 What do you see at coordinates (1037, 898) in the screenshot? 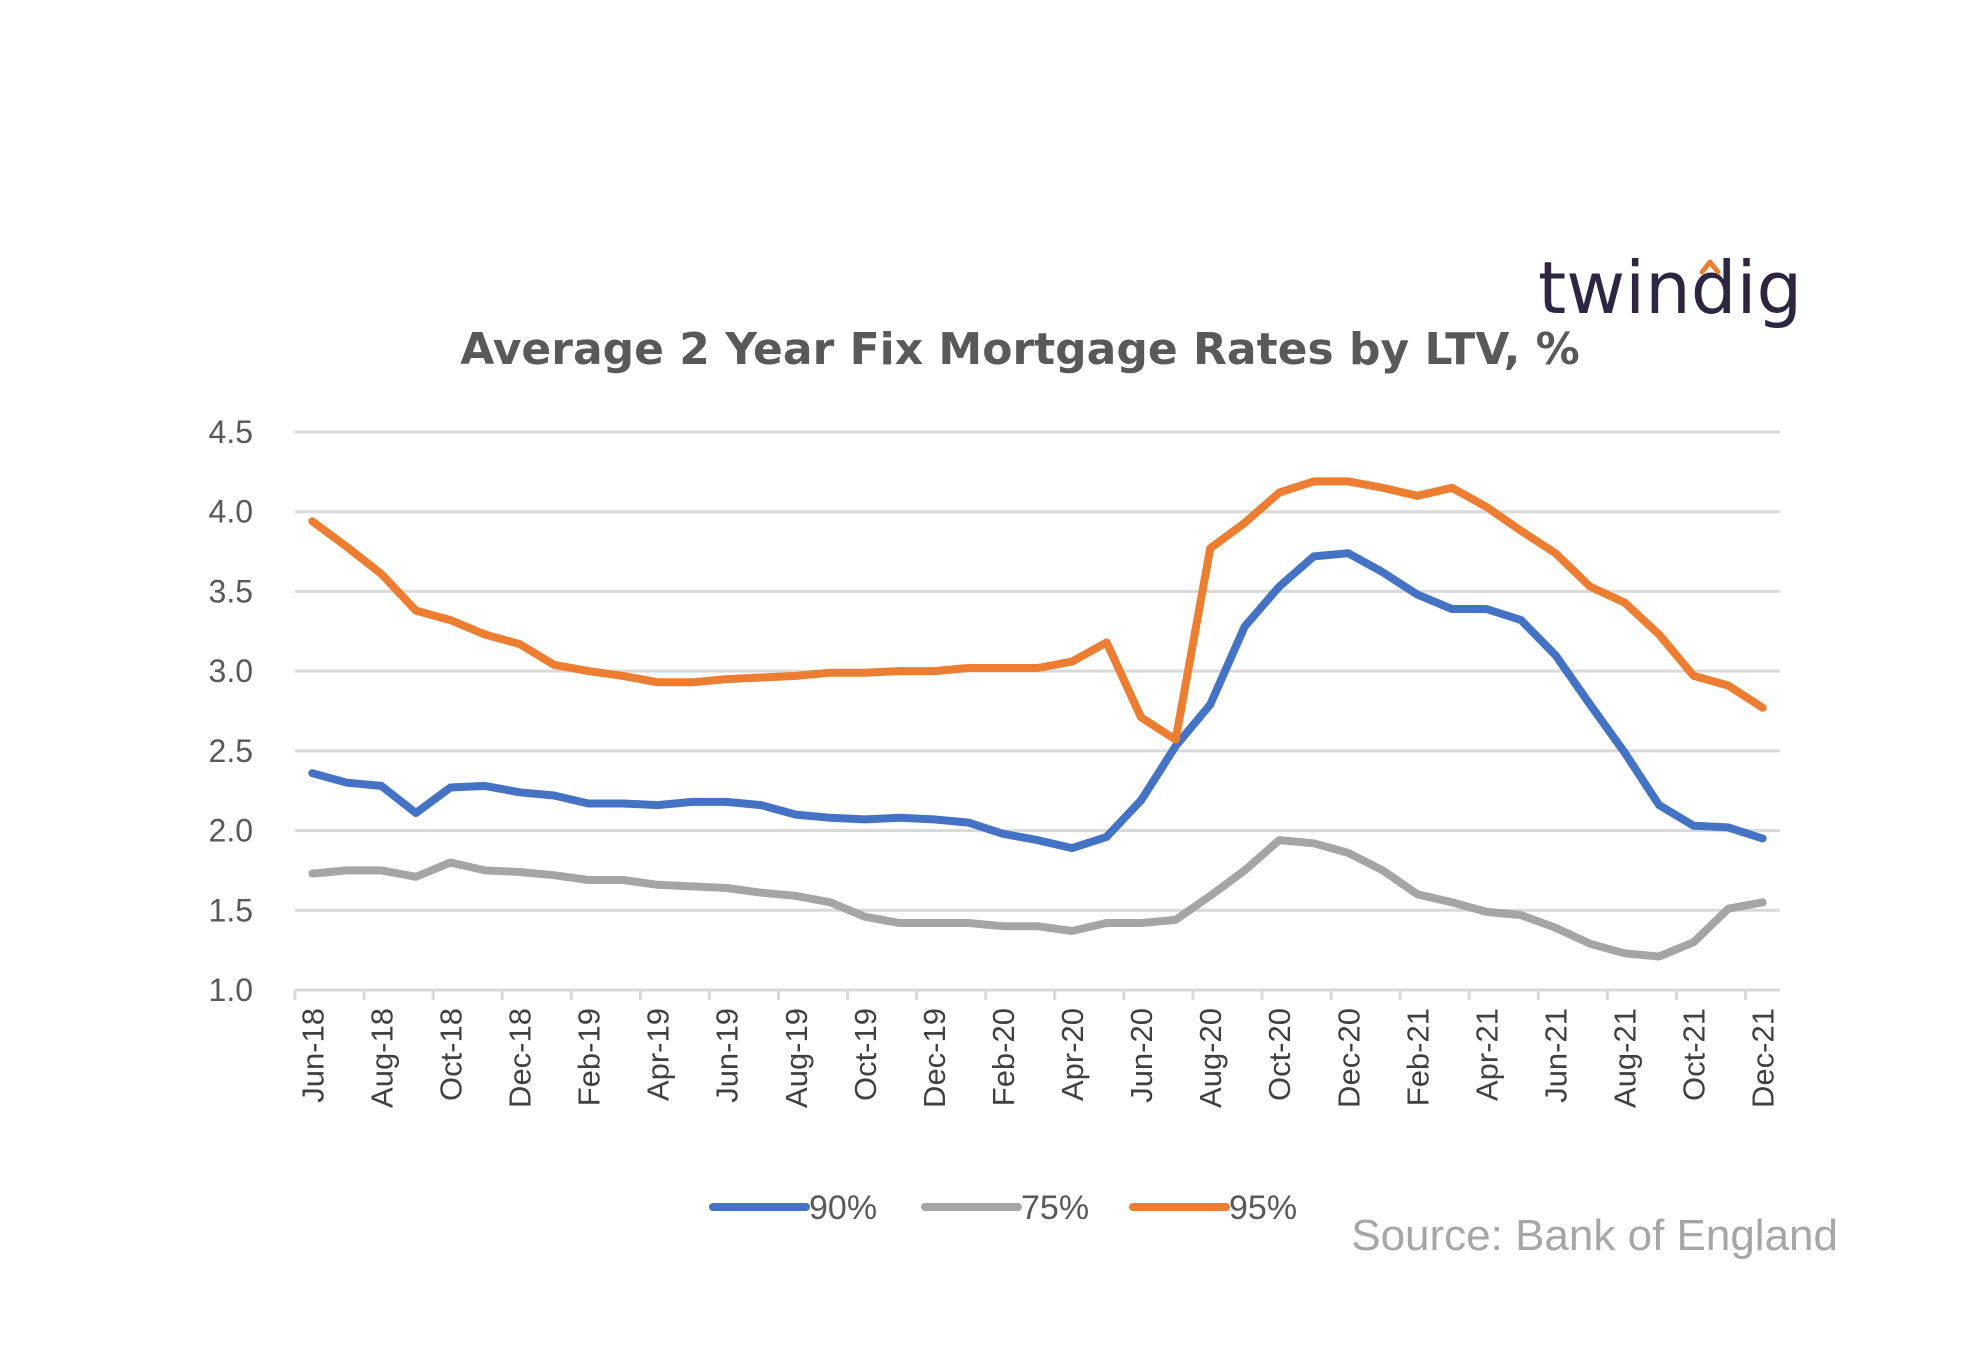
I see `series-line-75pct` at bounding box center [1037, 898].